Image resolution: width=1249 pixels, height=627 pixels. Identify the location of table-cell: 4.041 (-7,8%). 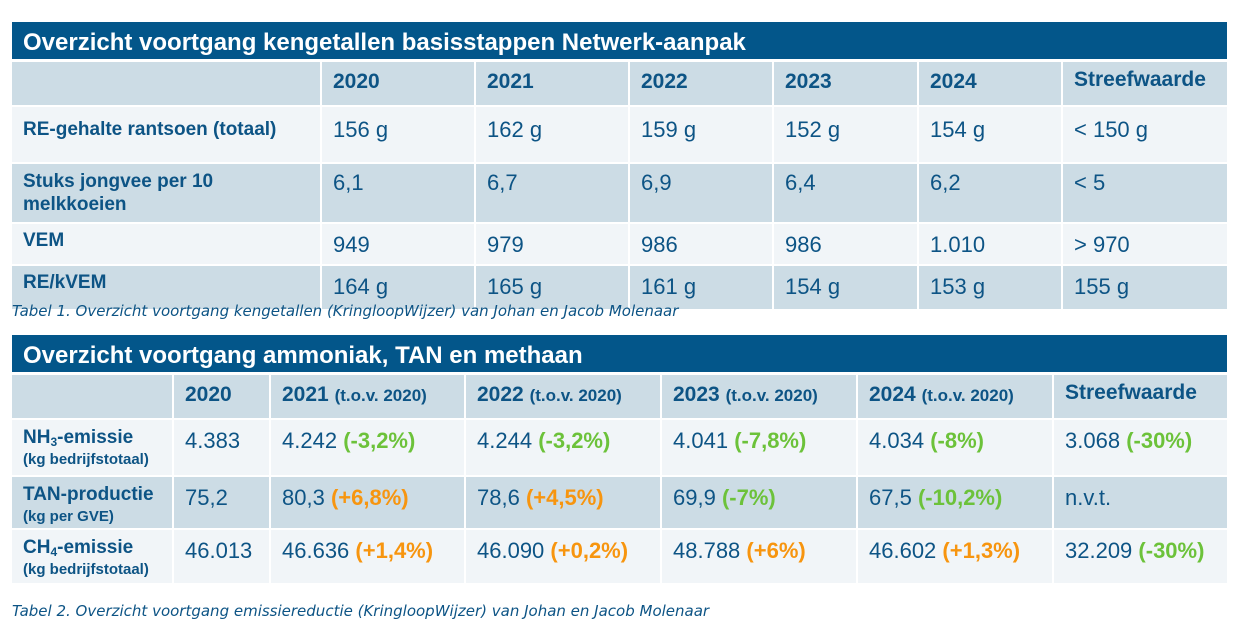
(760, 448).